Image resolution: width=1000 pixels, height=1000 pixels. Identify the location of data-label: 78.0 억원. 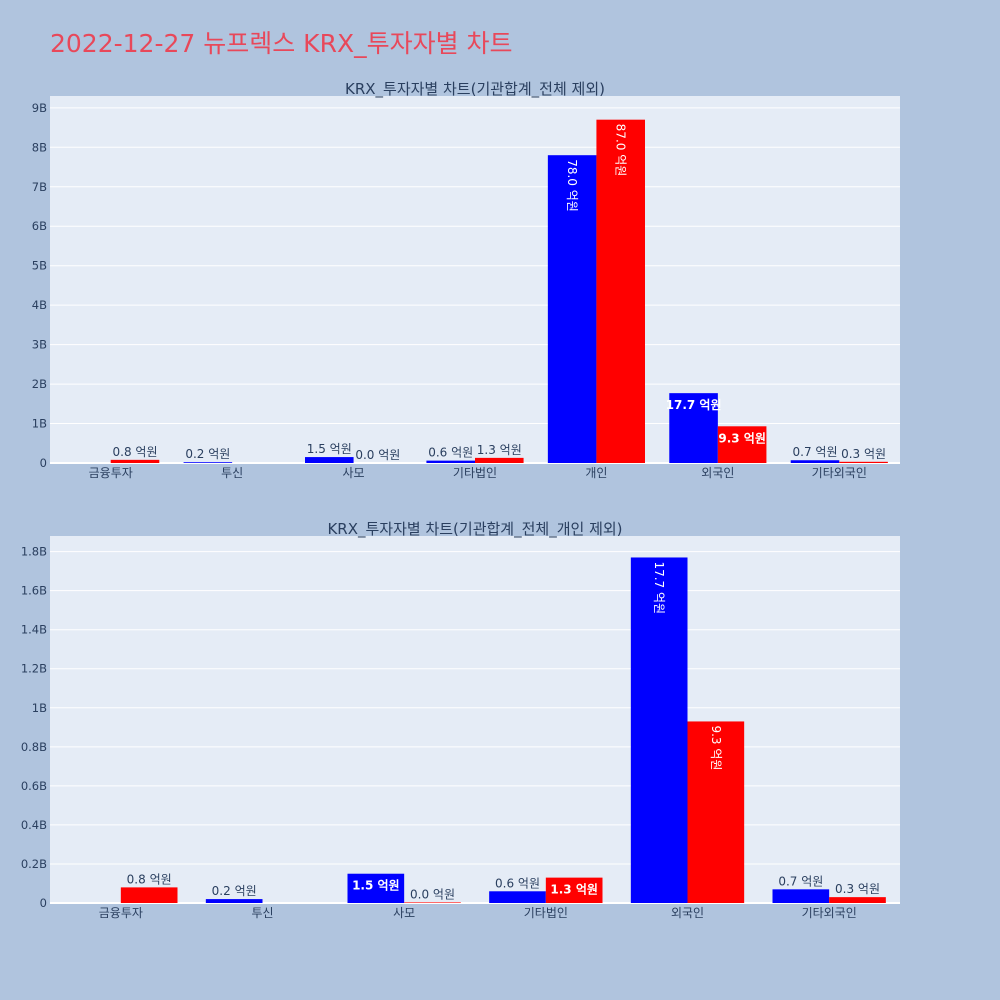
(572, 185).